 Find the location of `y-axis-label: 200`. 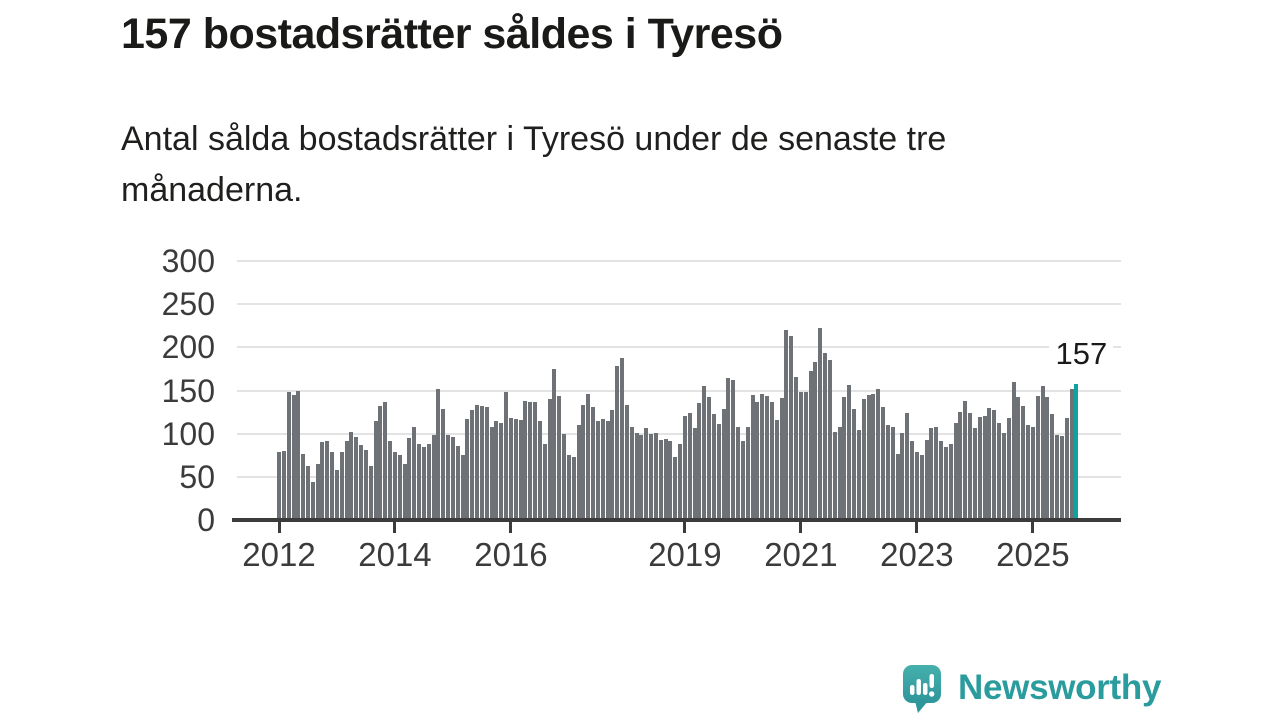

y-axis-label: 200 is located at coordinates (188, 347).